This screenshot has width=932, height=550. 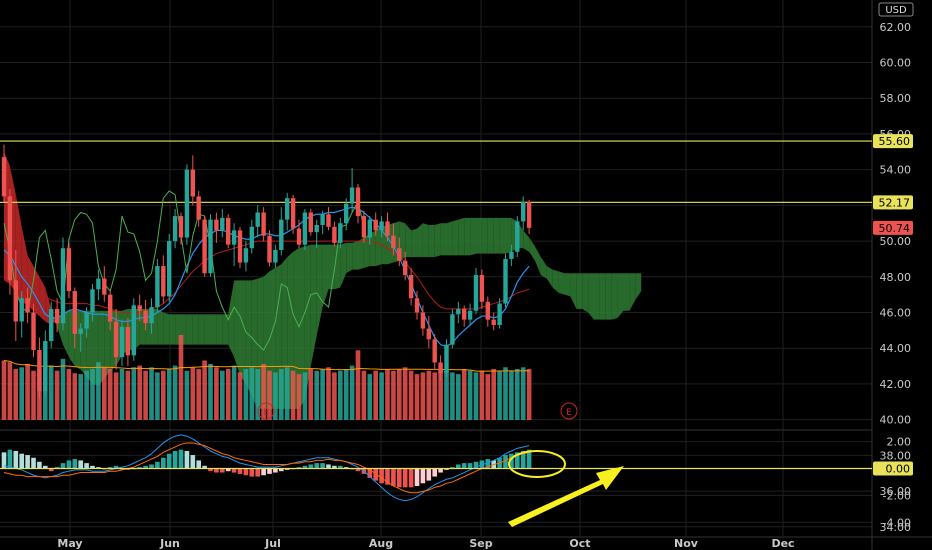 What do you see at coordinates (895, 141) in the screenshot?
I see `price-label-text: 55.60` at bounding box center [895, 141].